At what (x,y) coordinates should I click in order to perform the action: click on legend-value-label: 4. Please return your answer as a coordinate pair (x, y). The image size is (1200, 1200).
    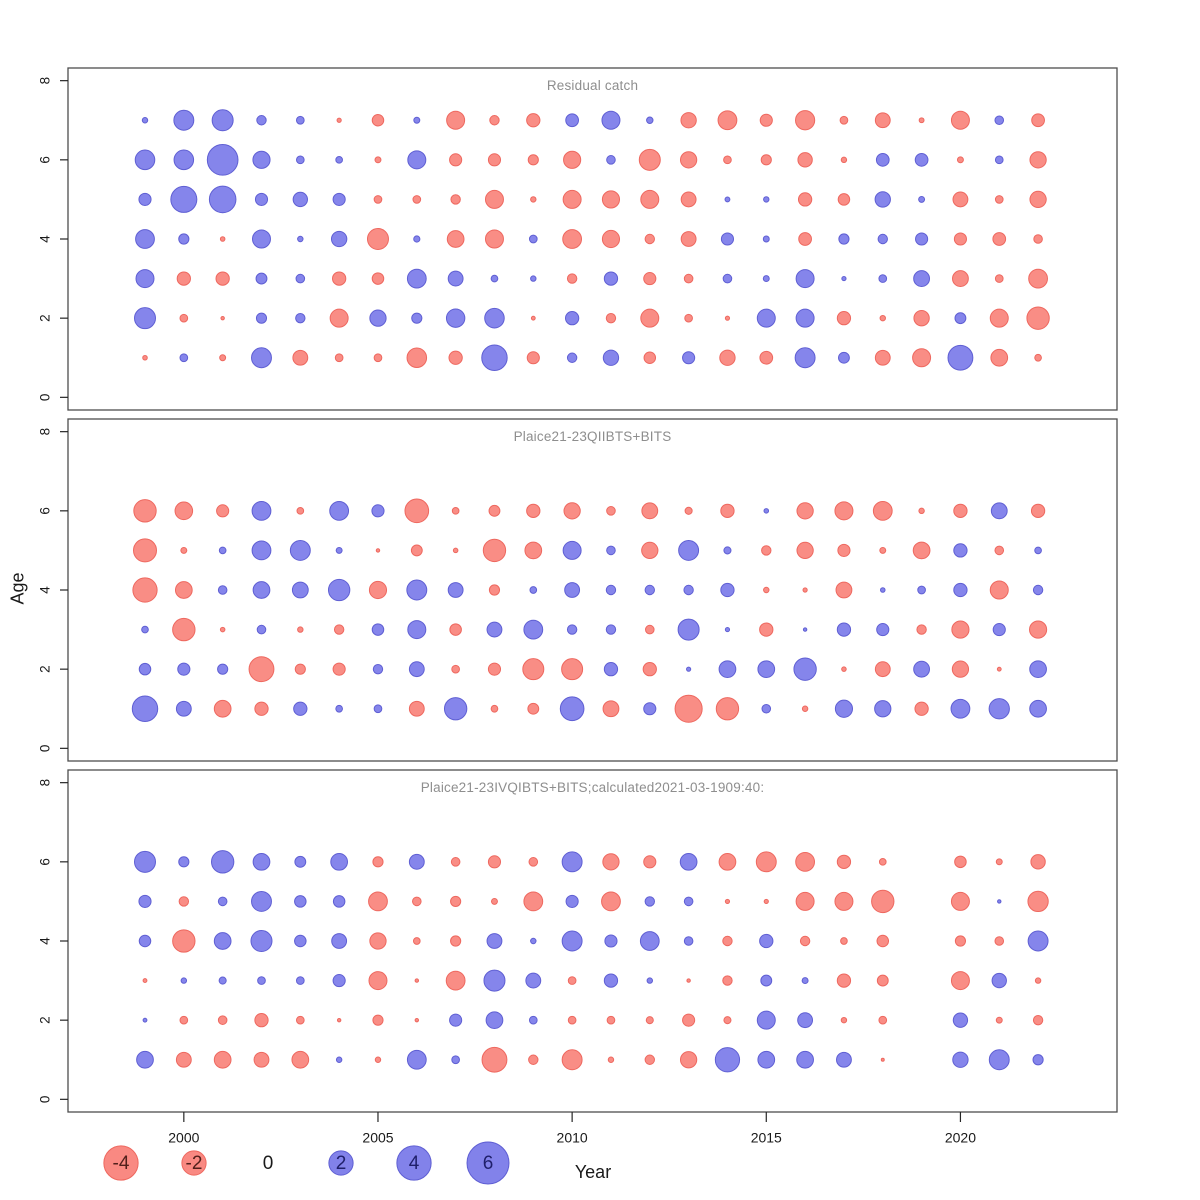
    Looking at the image, I should click on (414, 1163).